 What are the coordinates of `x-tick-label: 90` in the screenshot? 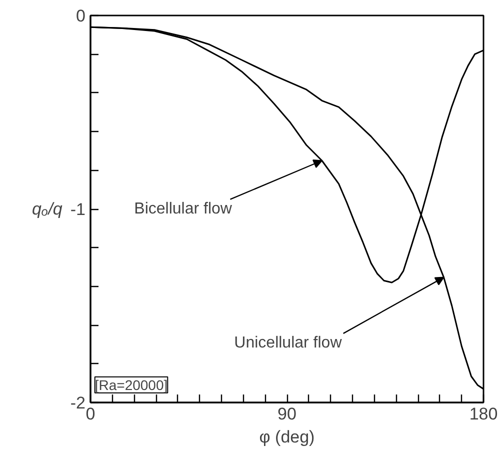 It's located at (287, 414).